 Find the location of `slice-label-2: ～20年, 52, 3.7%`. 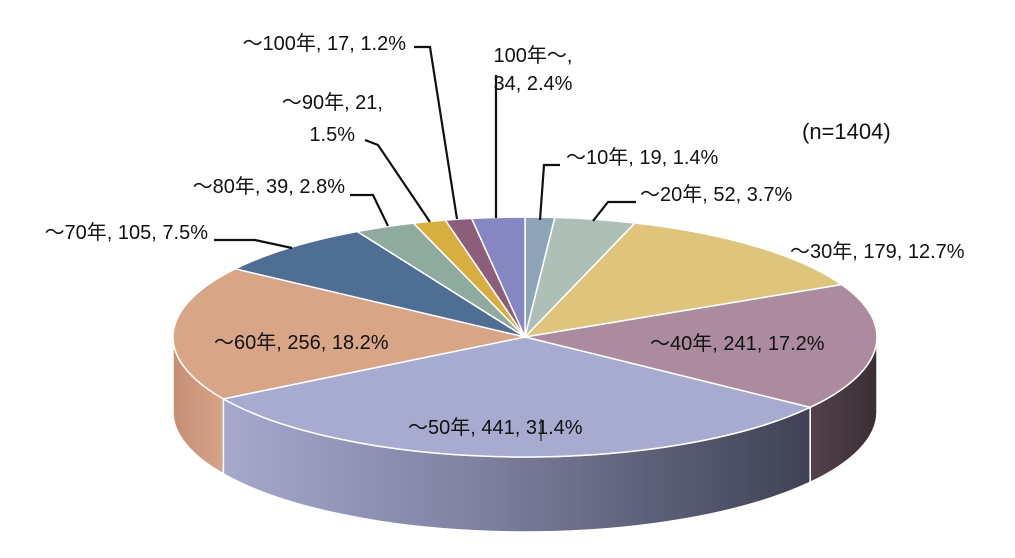

slice-label-2: ～20年, 52, 3.7% is located at coordinates (716, 194).